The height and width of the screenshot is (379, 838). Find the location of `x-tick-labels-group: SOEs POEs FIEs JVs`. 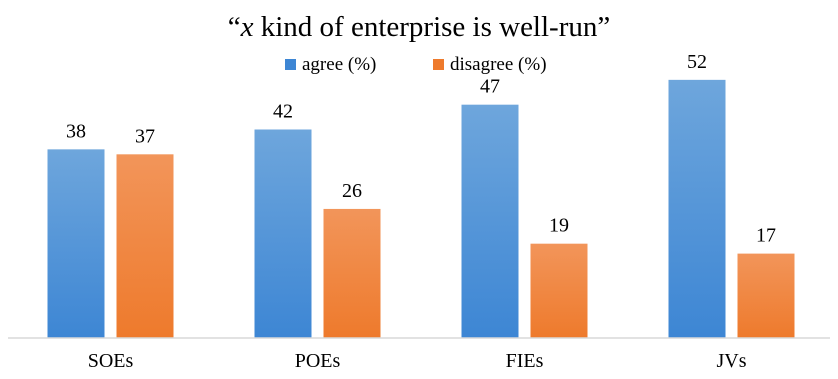

x-tick-labels-group: SOEs POEs FIEs JVs is located at coordinates (417, 361).